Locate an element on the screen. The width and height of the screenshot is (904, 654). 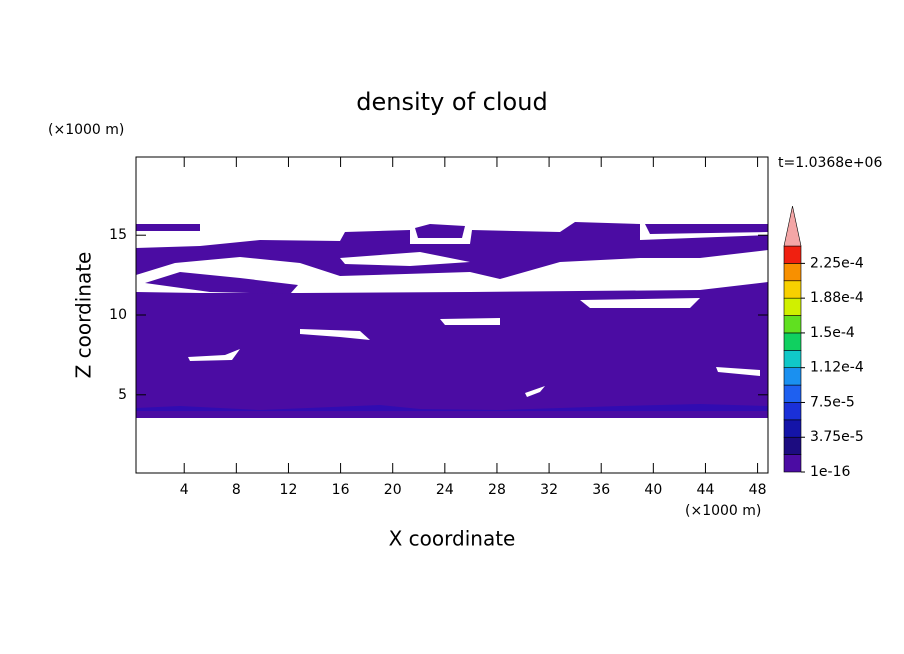
colorbar-tick-label: 3.75e-5 is located at coordinates (837, 437).